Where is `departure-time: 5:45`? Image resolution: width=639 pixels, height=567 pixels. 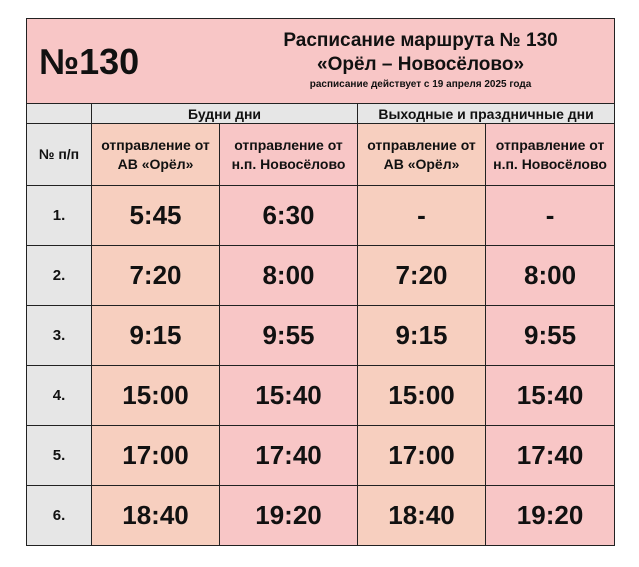 departure-time: 5:45 is located at coordinates (155, 215).